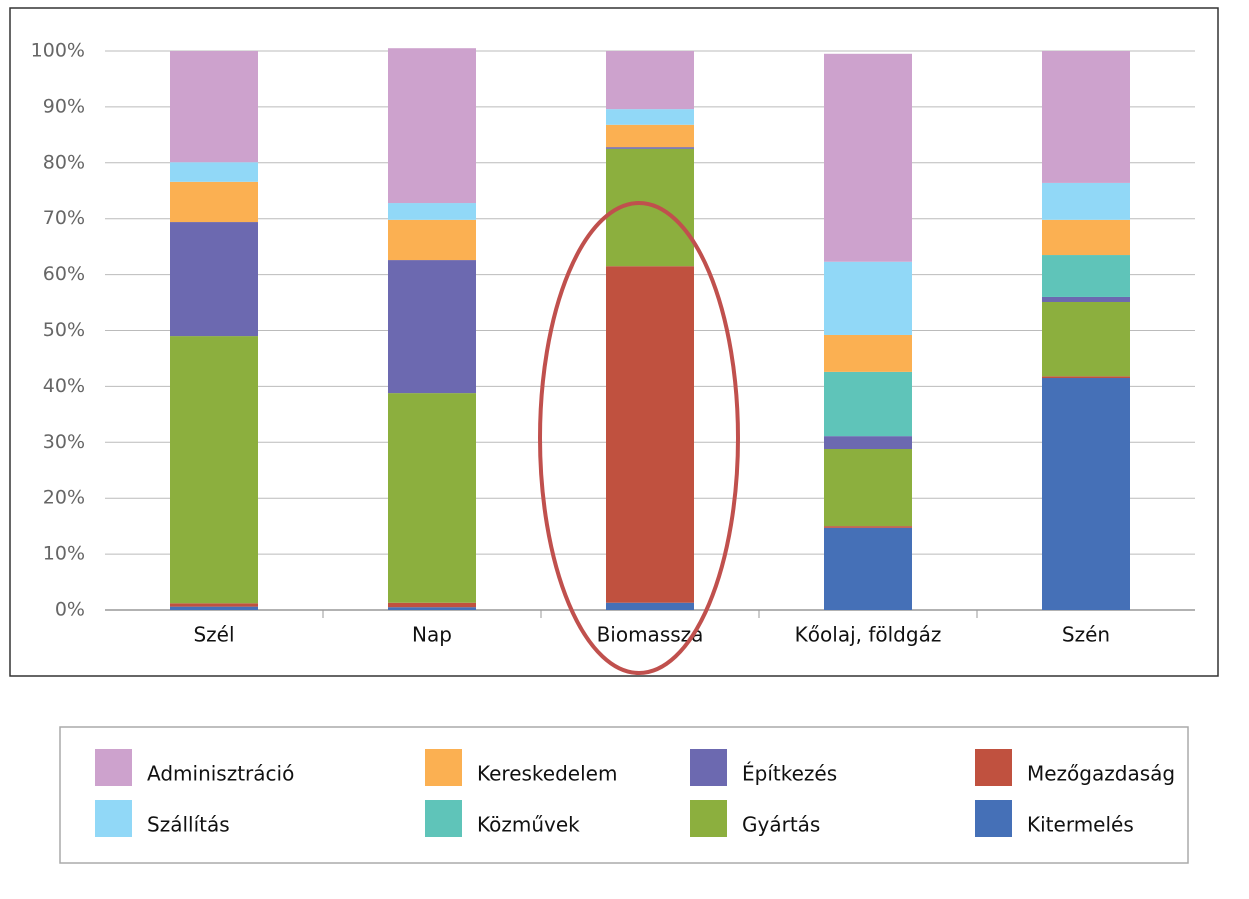 Image resolution: width=1249 pixels, height=899 pixels. Describe the element at coordinates (1086, 635) in the screenshot. I see `x-tick-label: Szén` at that location.